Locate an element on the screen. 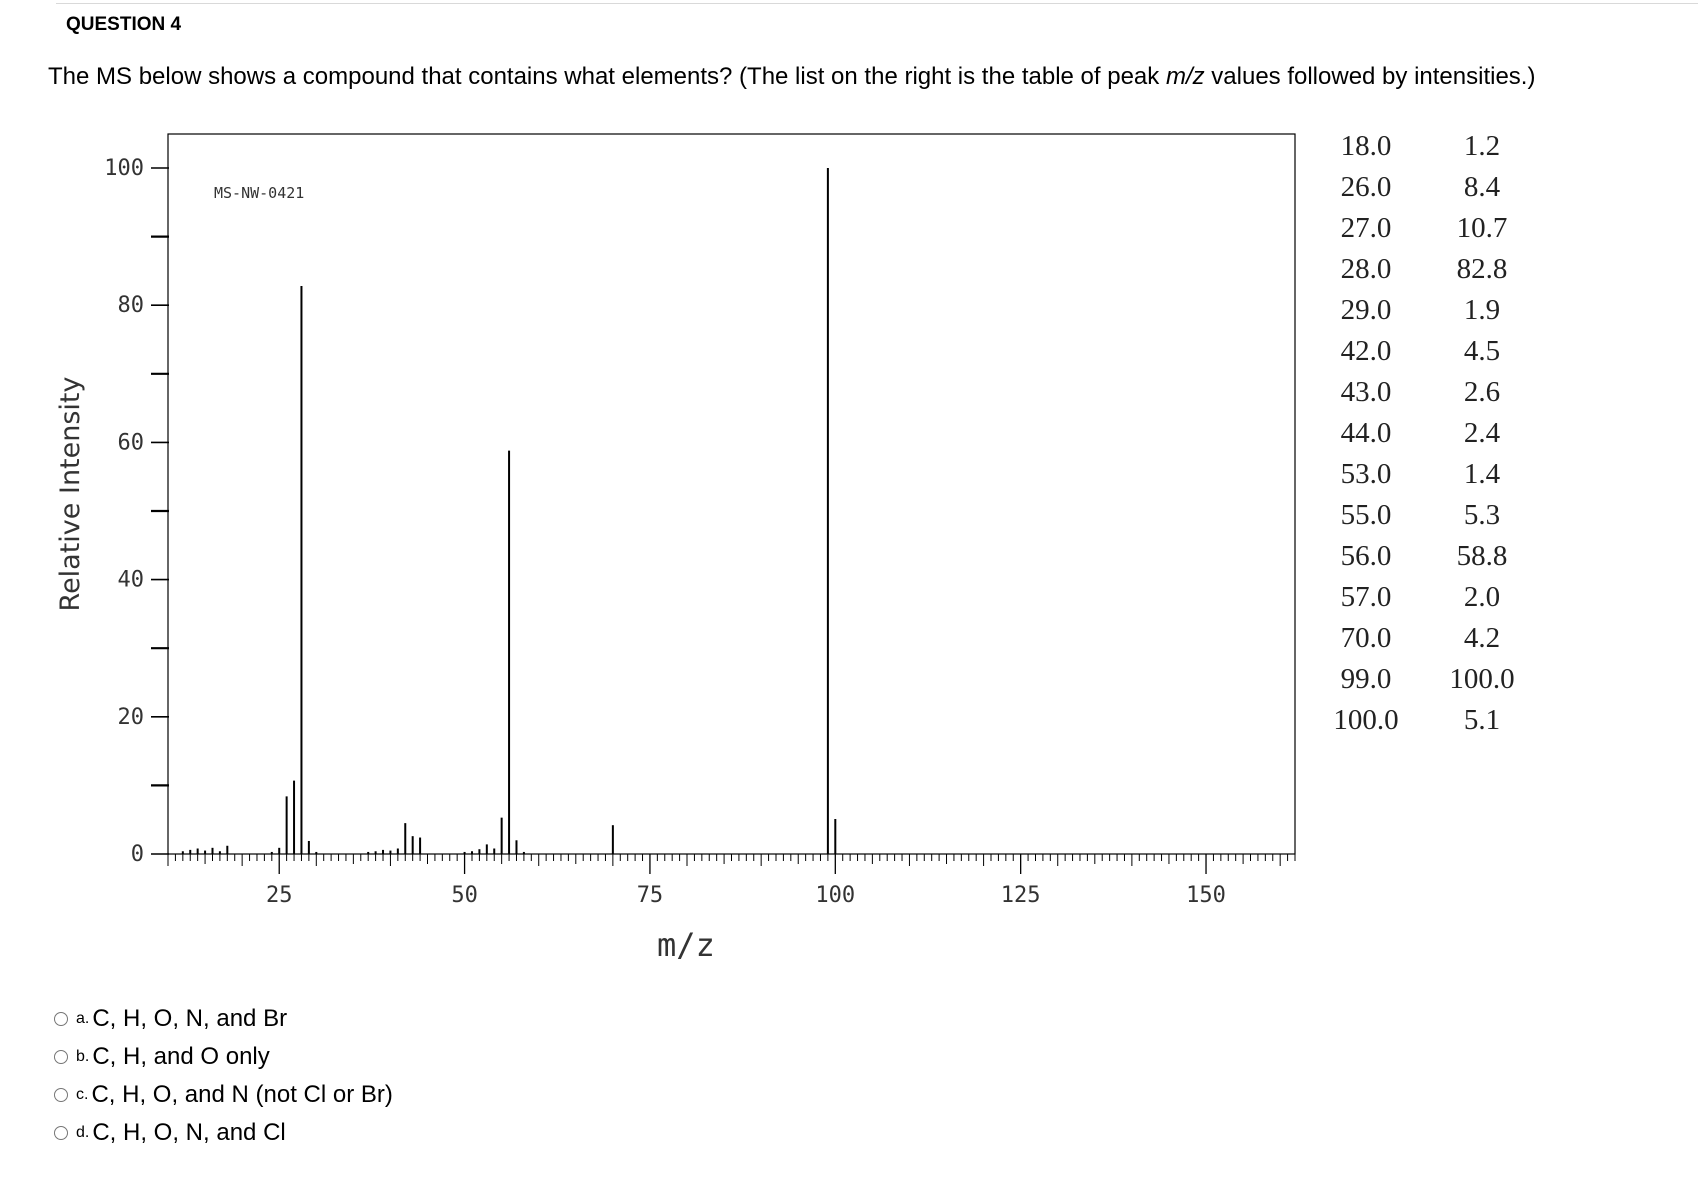  top-divider is located at coordinates (877, 3).